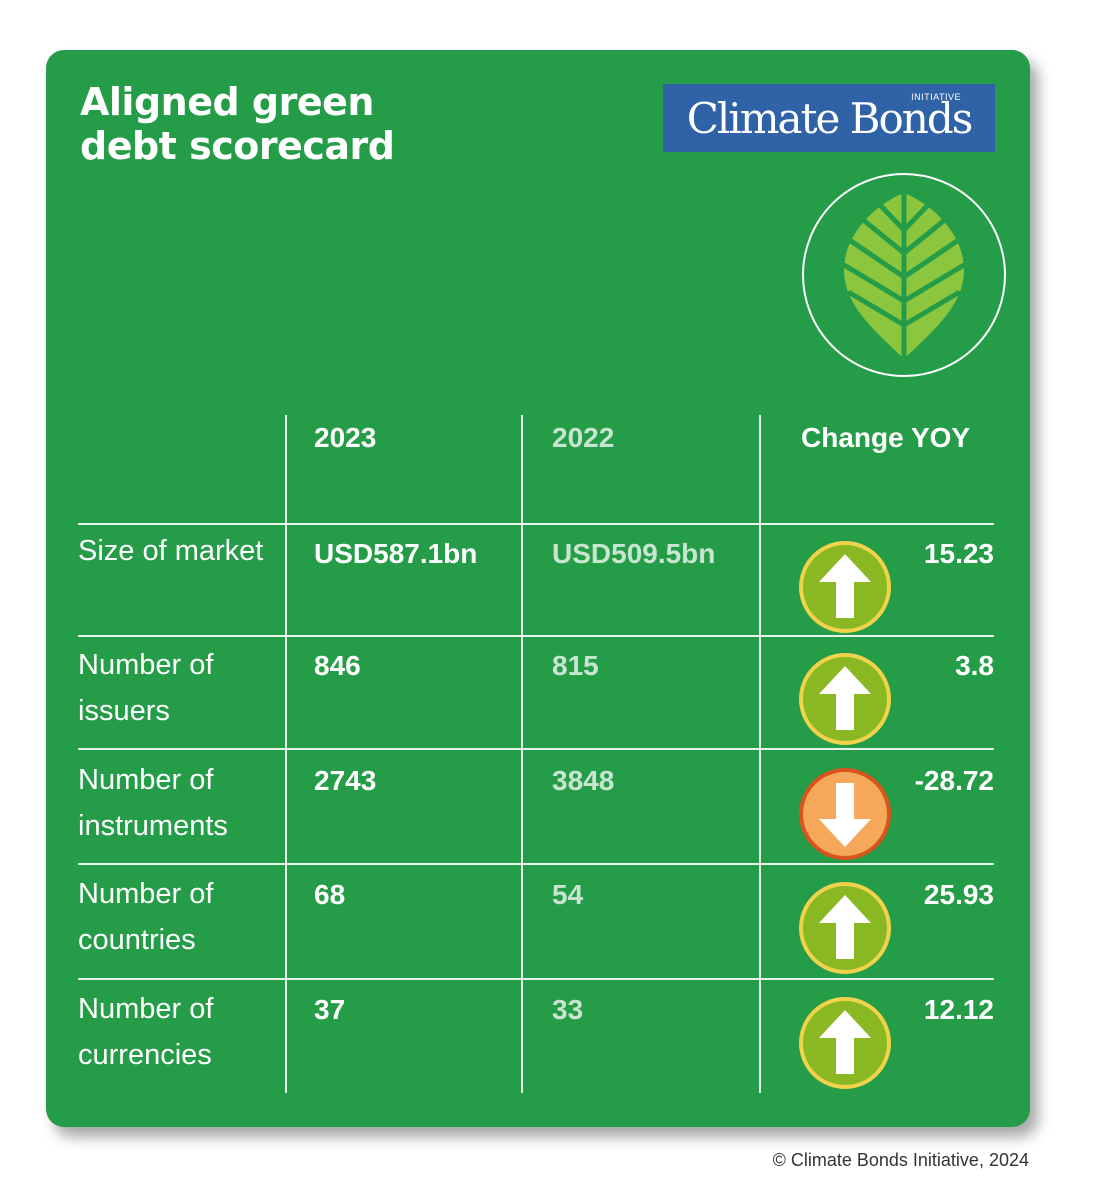 This screenshot has width=1107, height=1200. What do you see at coordinates (958, 894) in the screenshot?
I see `change-value: 25.93` at bounding box center [958, 894].